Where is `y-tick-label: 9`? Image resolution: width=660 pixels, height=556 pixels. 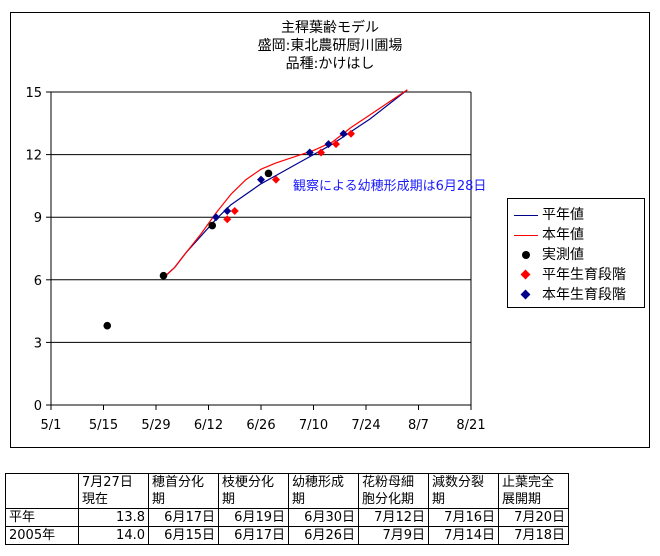 y-tick-label: 9 is located at coordinates (38, 218).